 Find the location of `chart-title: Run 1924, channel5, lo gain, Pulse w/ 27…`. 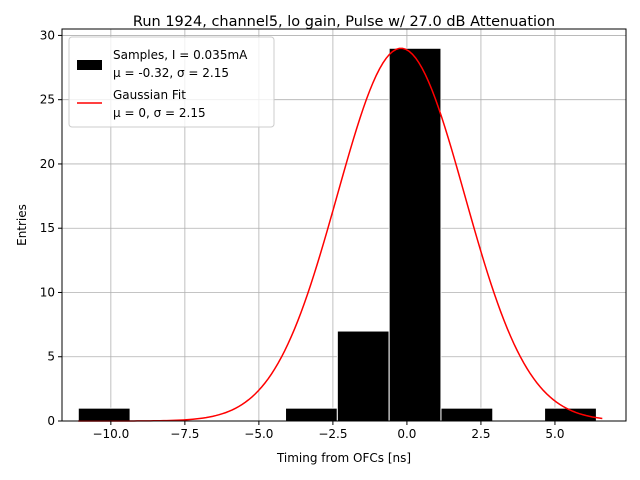

chart-title: Run 1924, channel5, lo gain, Pulse w/ 27… is located at coordinates (344, 22).